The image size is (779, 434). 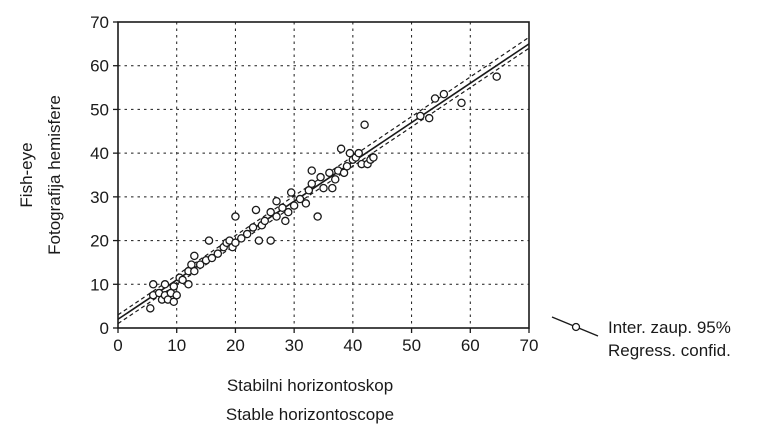 What do you see at coordinates (325, 345) in the screenshot?
I see `x-tick-labels: 0 10 20 30 40 50 60 70` at bounding box center [325, 345].